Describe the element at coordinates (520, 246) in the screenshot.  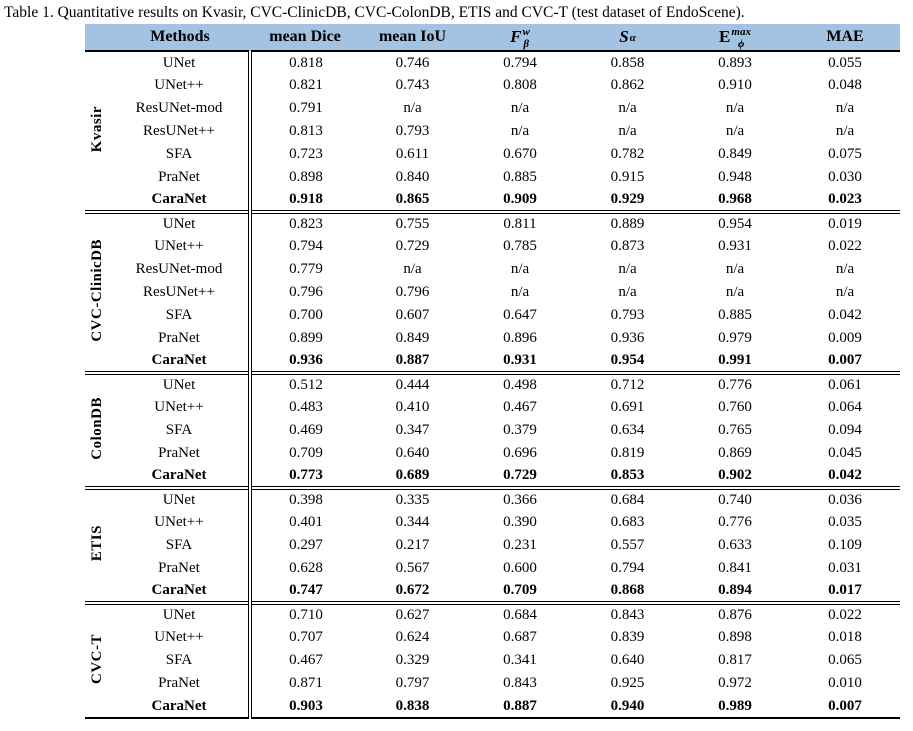
I see `metric-value-cell: 0.785` at that location.